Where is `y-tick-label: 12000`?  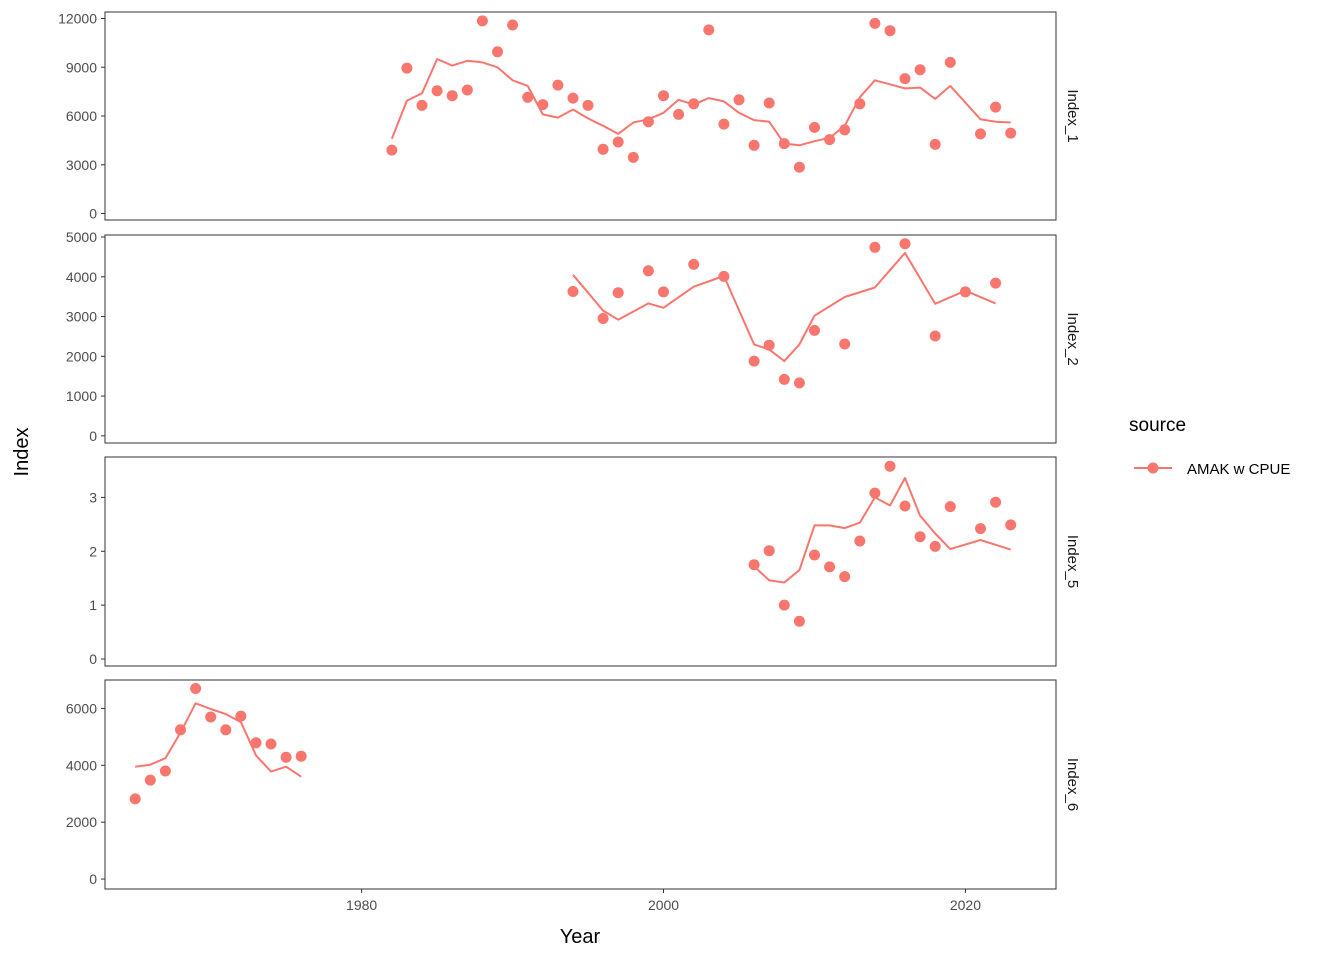
y-tick-label: 12000 is located at coordinates (77, 19).